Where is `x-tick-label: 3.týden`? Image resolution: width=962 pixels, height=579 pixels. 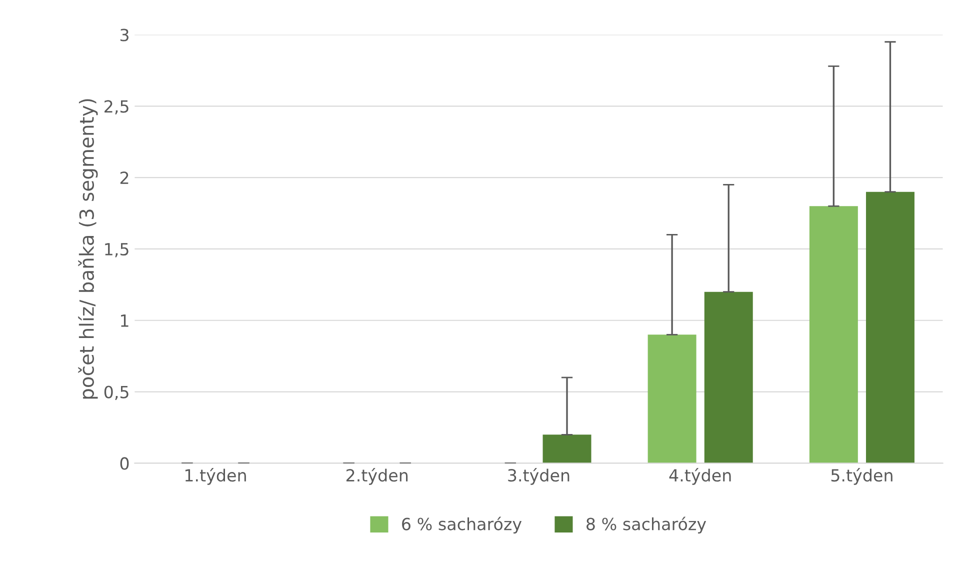 x-tick-label: 3.týden is located at coordinates (539, 476).